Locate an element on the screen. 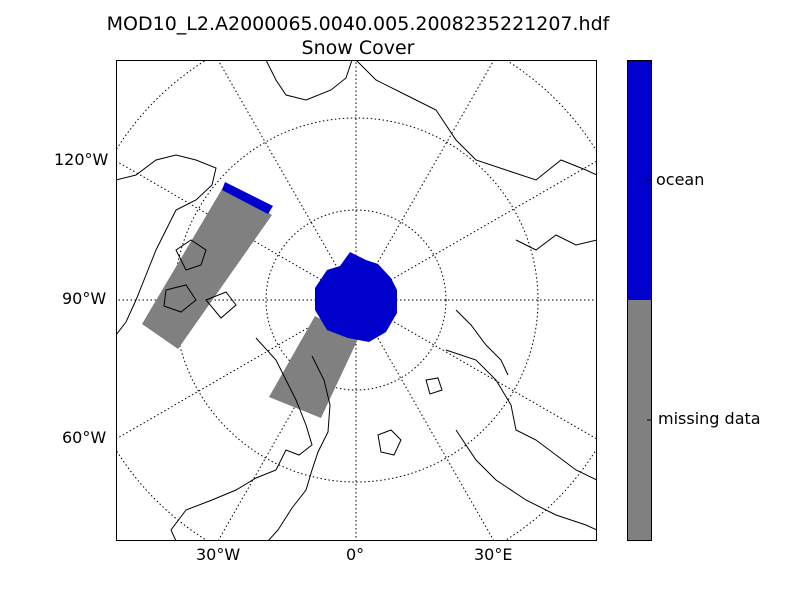 This screenshot has height=600, width=800. colorbar is located at coordinates (639, 300).